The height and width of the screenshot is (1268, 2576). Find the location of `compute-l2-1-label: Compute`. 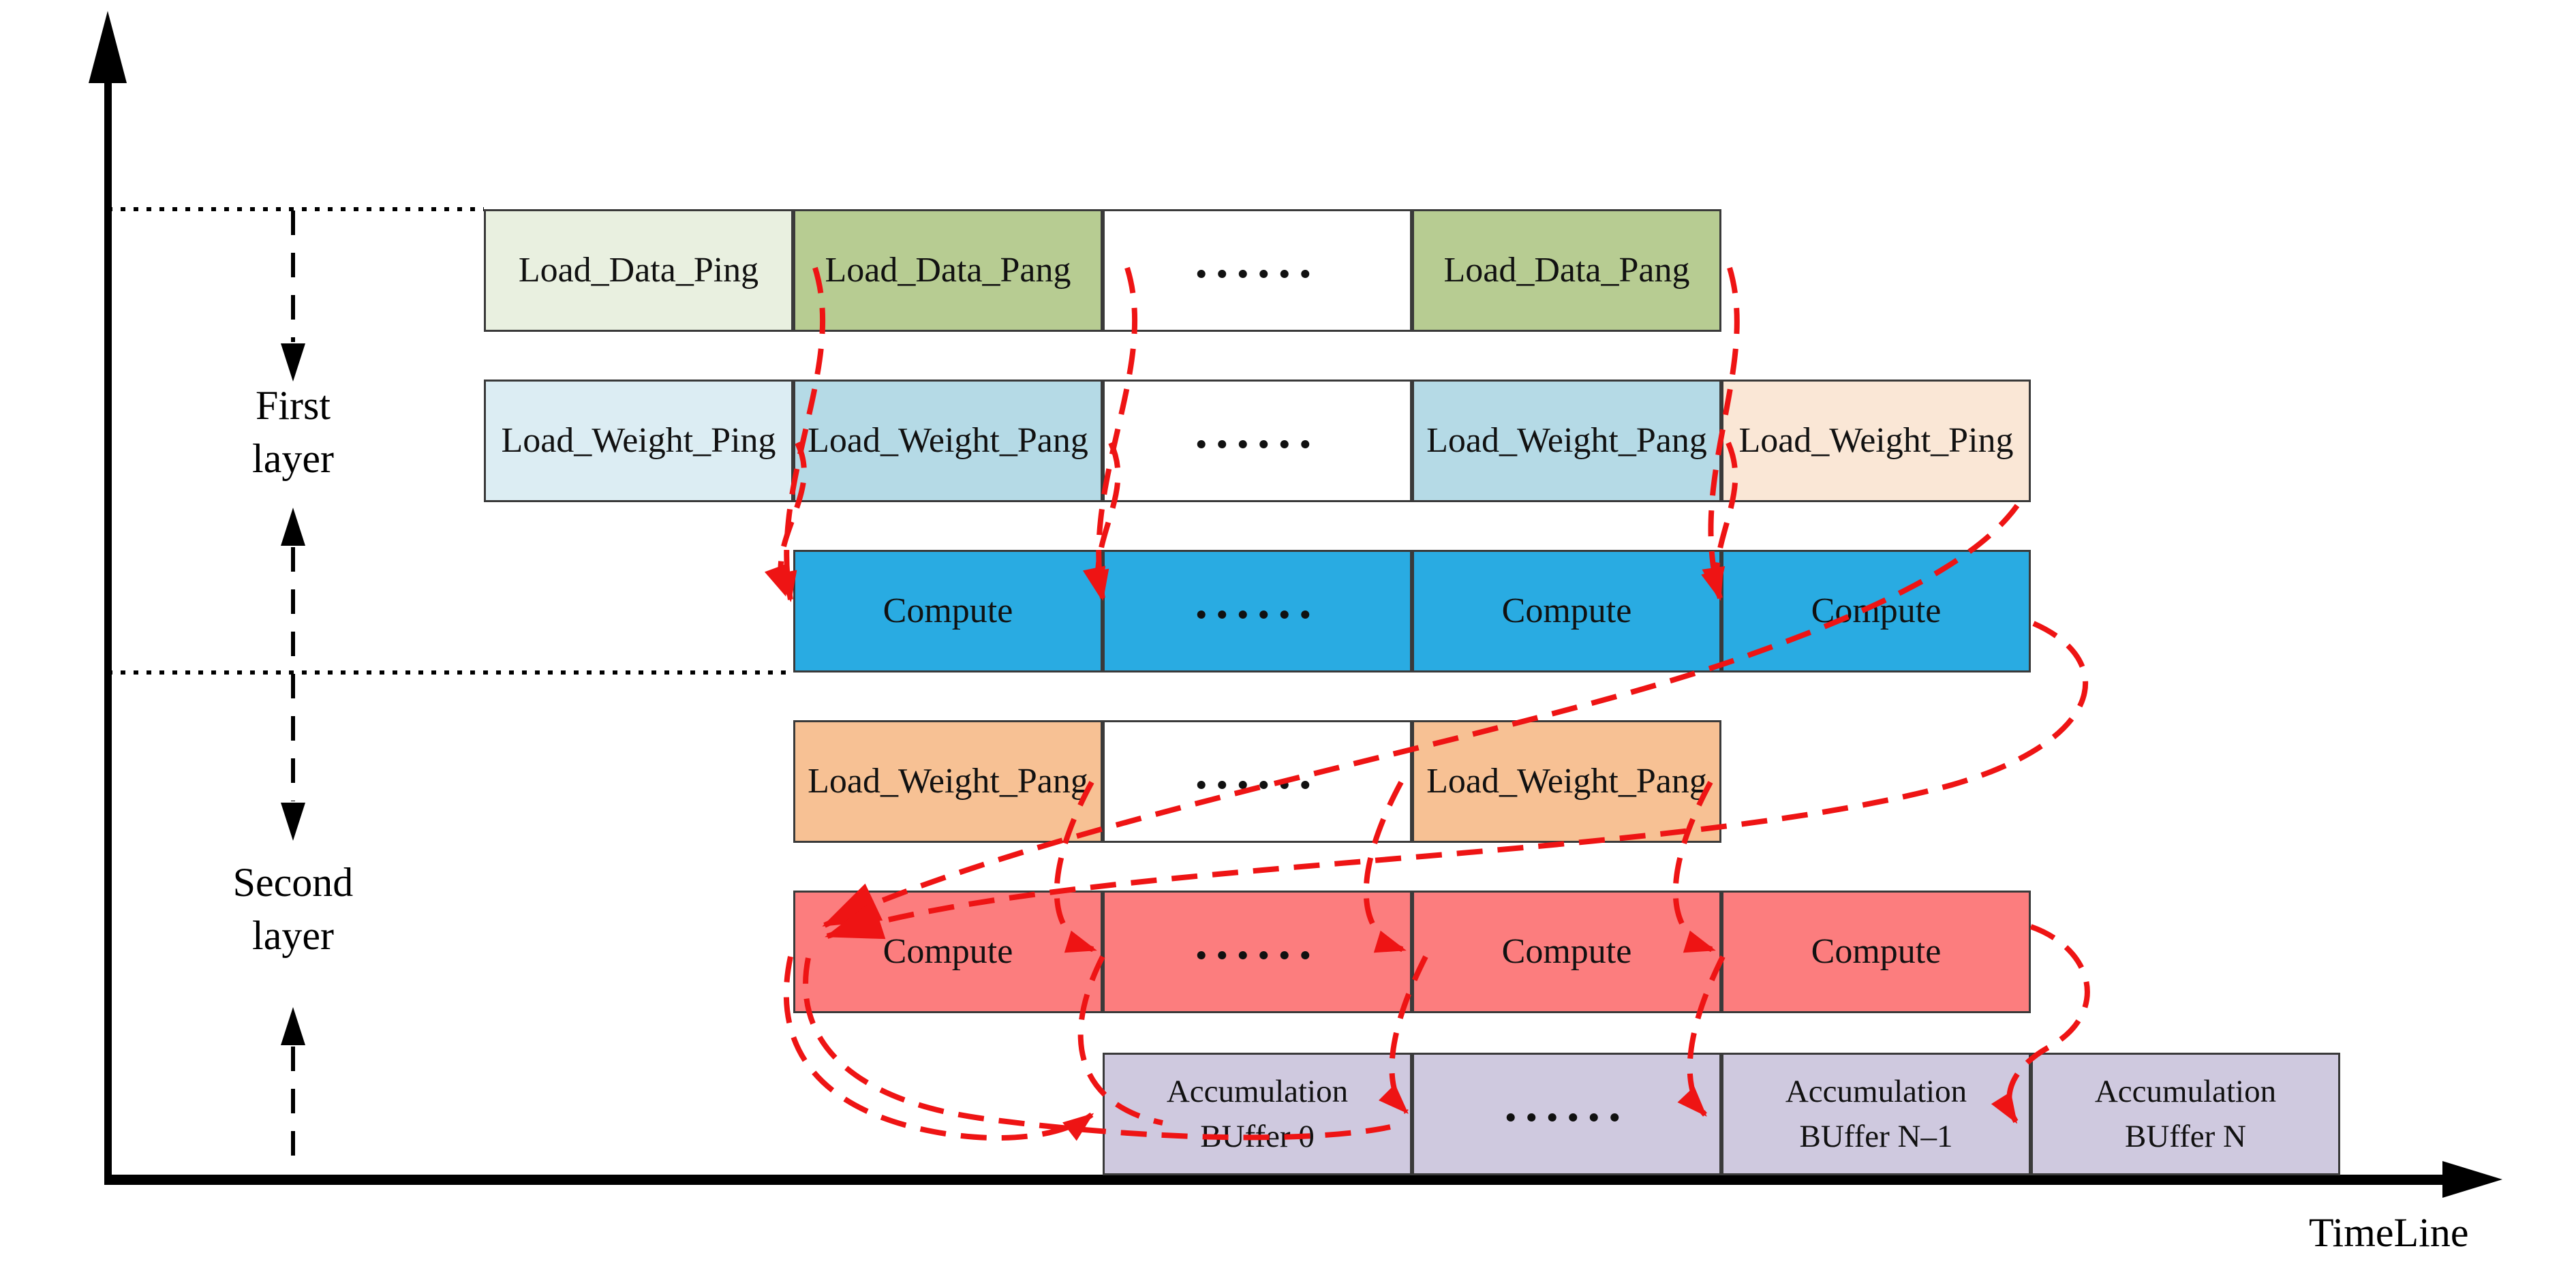

compute-l2-1-label: Compute is located at coordinates (948, 951).